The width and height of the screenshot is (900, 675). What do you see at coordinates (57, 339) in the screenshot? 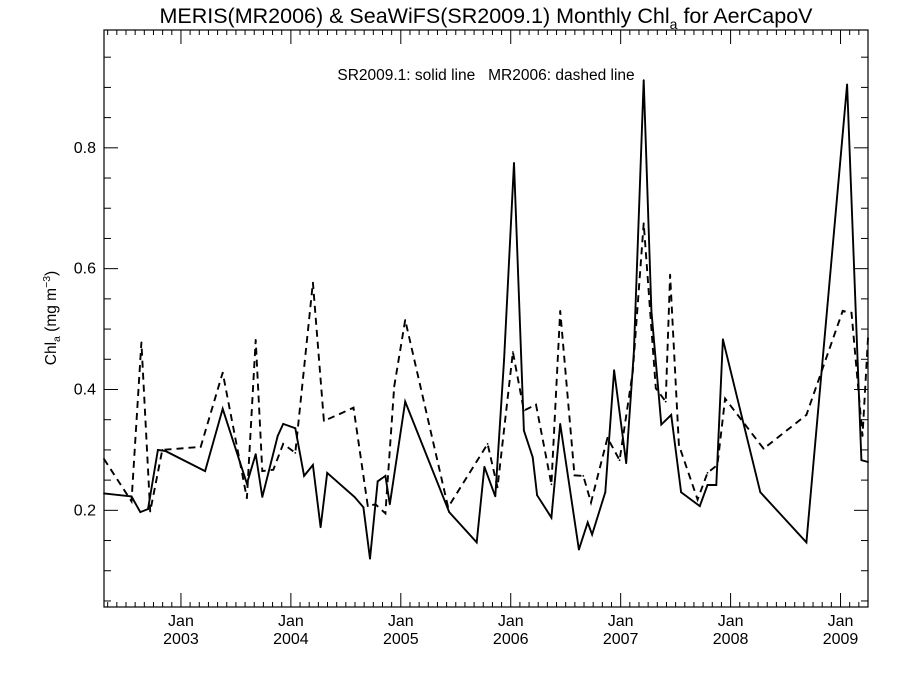
I see `y-axis-label-subscript: a` at bounding box center [57, 339].